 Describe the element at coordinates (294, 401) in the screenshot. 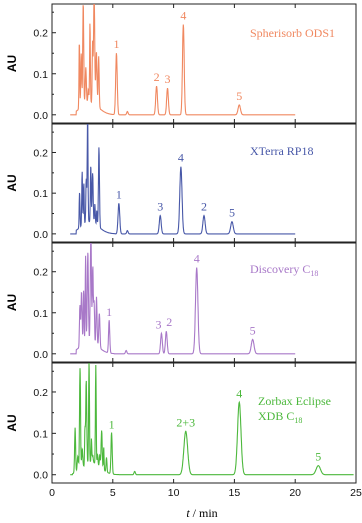

I see `column-title: Zorbax Eclipse` at that location.